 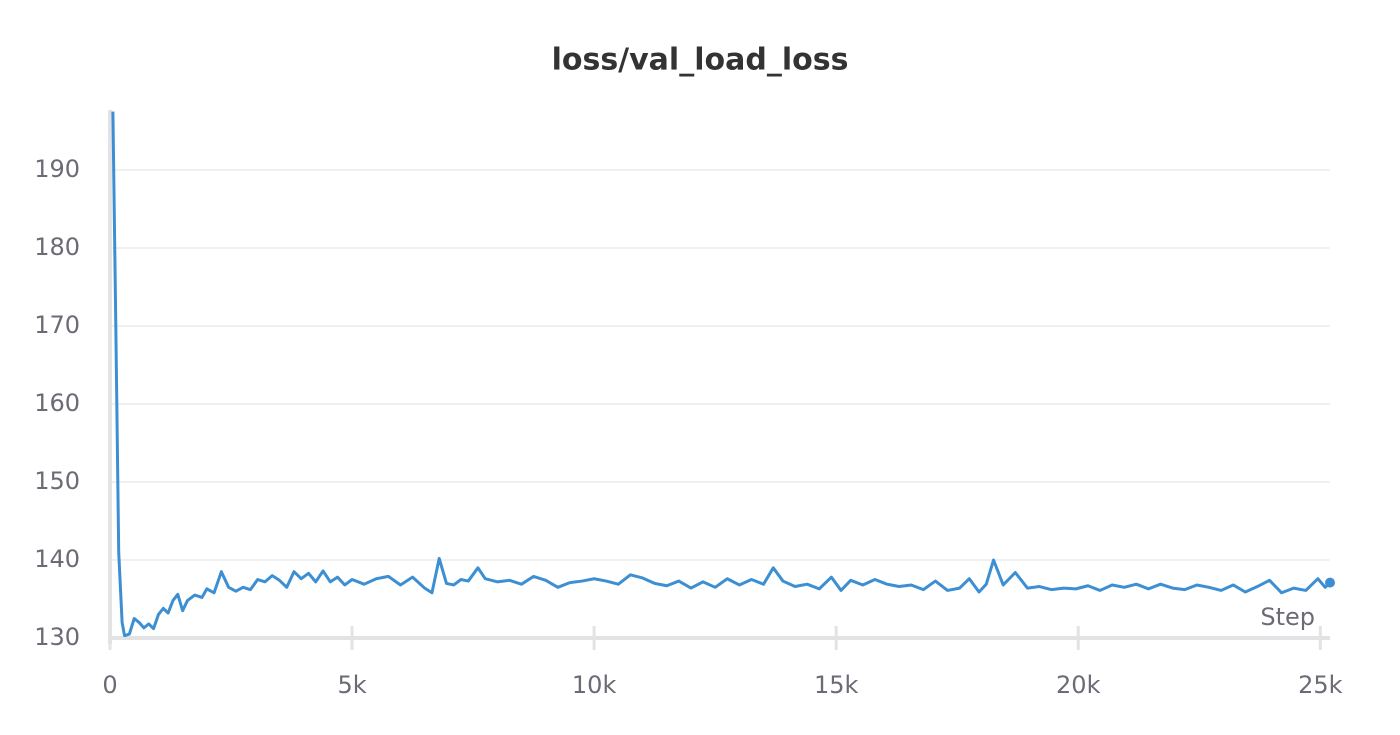 What do you see at coordinates (57, 403) in the screenshot?
I see `y-tick-label: 160` at bounding box center [57, 403].